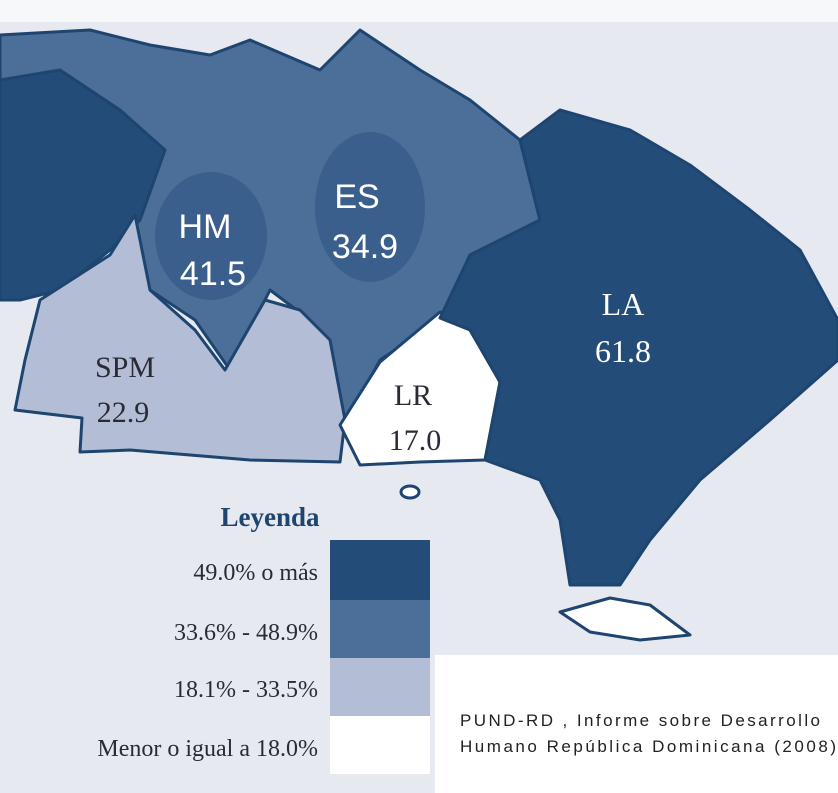 The height and width of the screenshot is (793, 838). I want to click on legend-label: 33.6% - 48.9%, so click(246, 633).